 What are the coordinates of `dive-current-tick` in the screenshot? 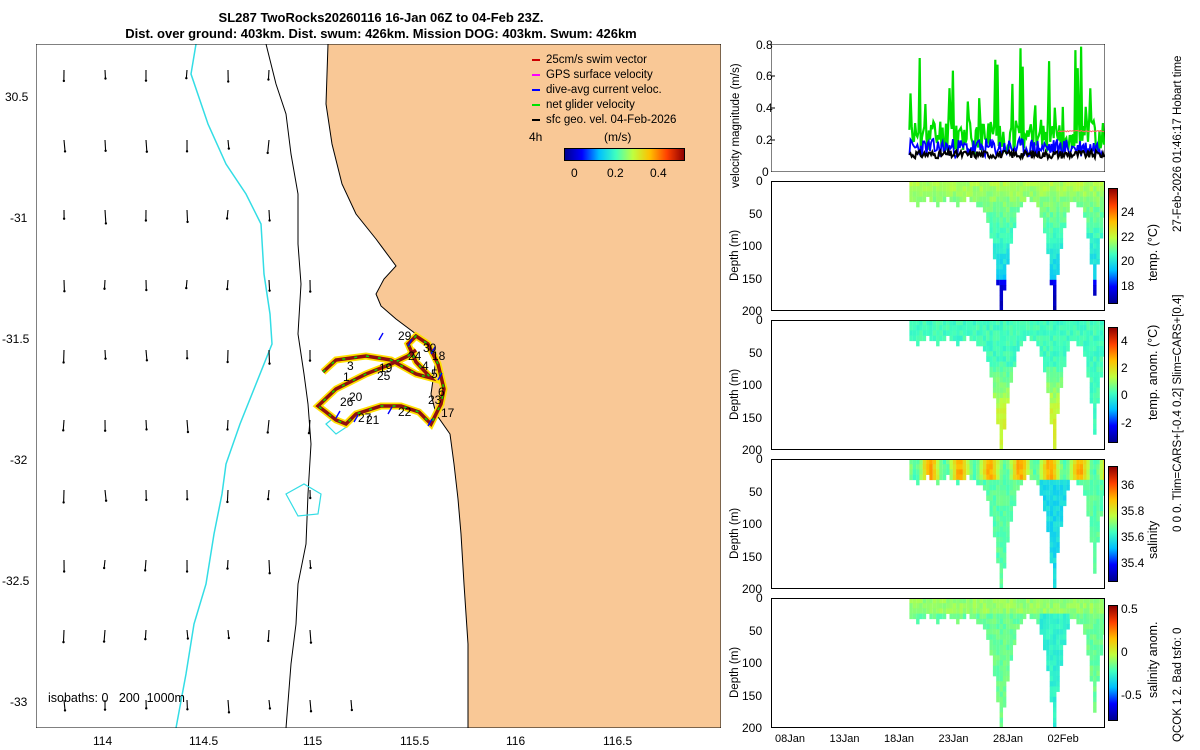 It's located at (338, 414).